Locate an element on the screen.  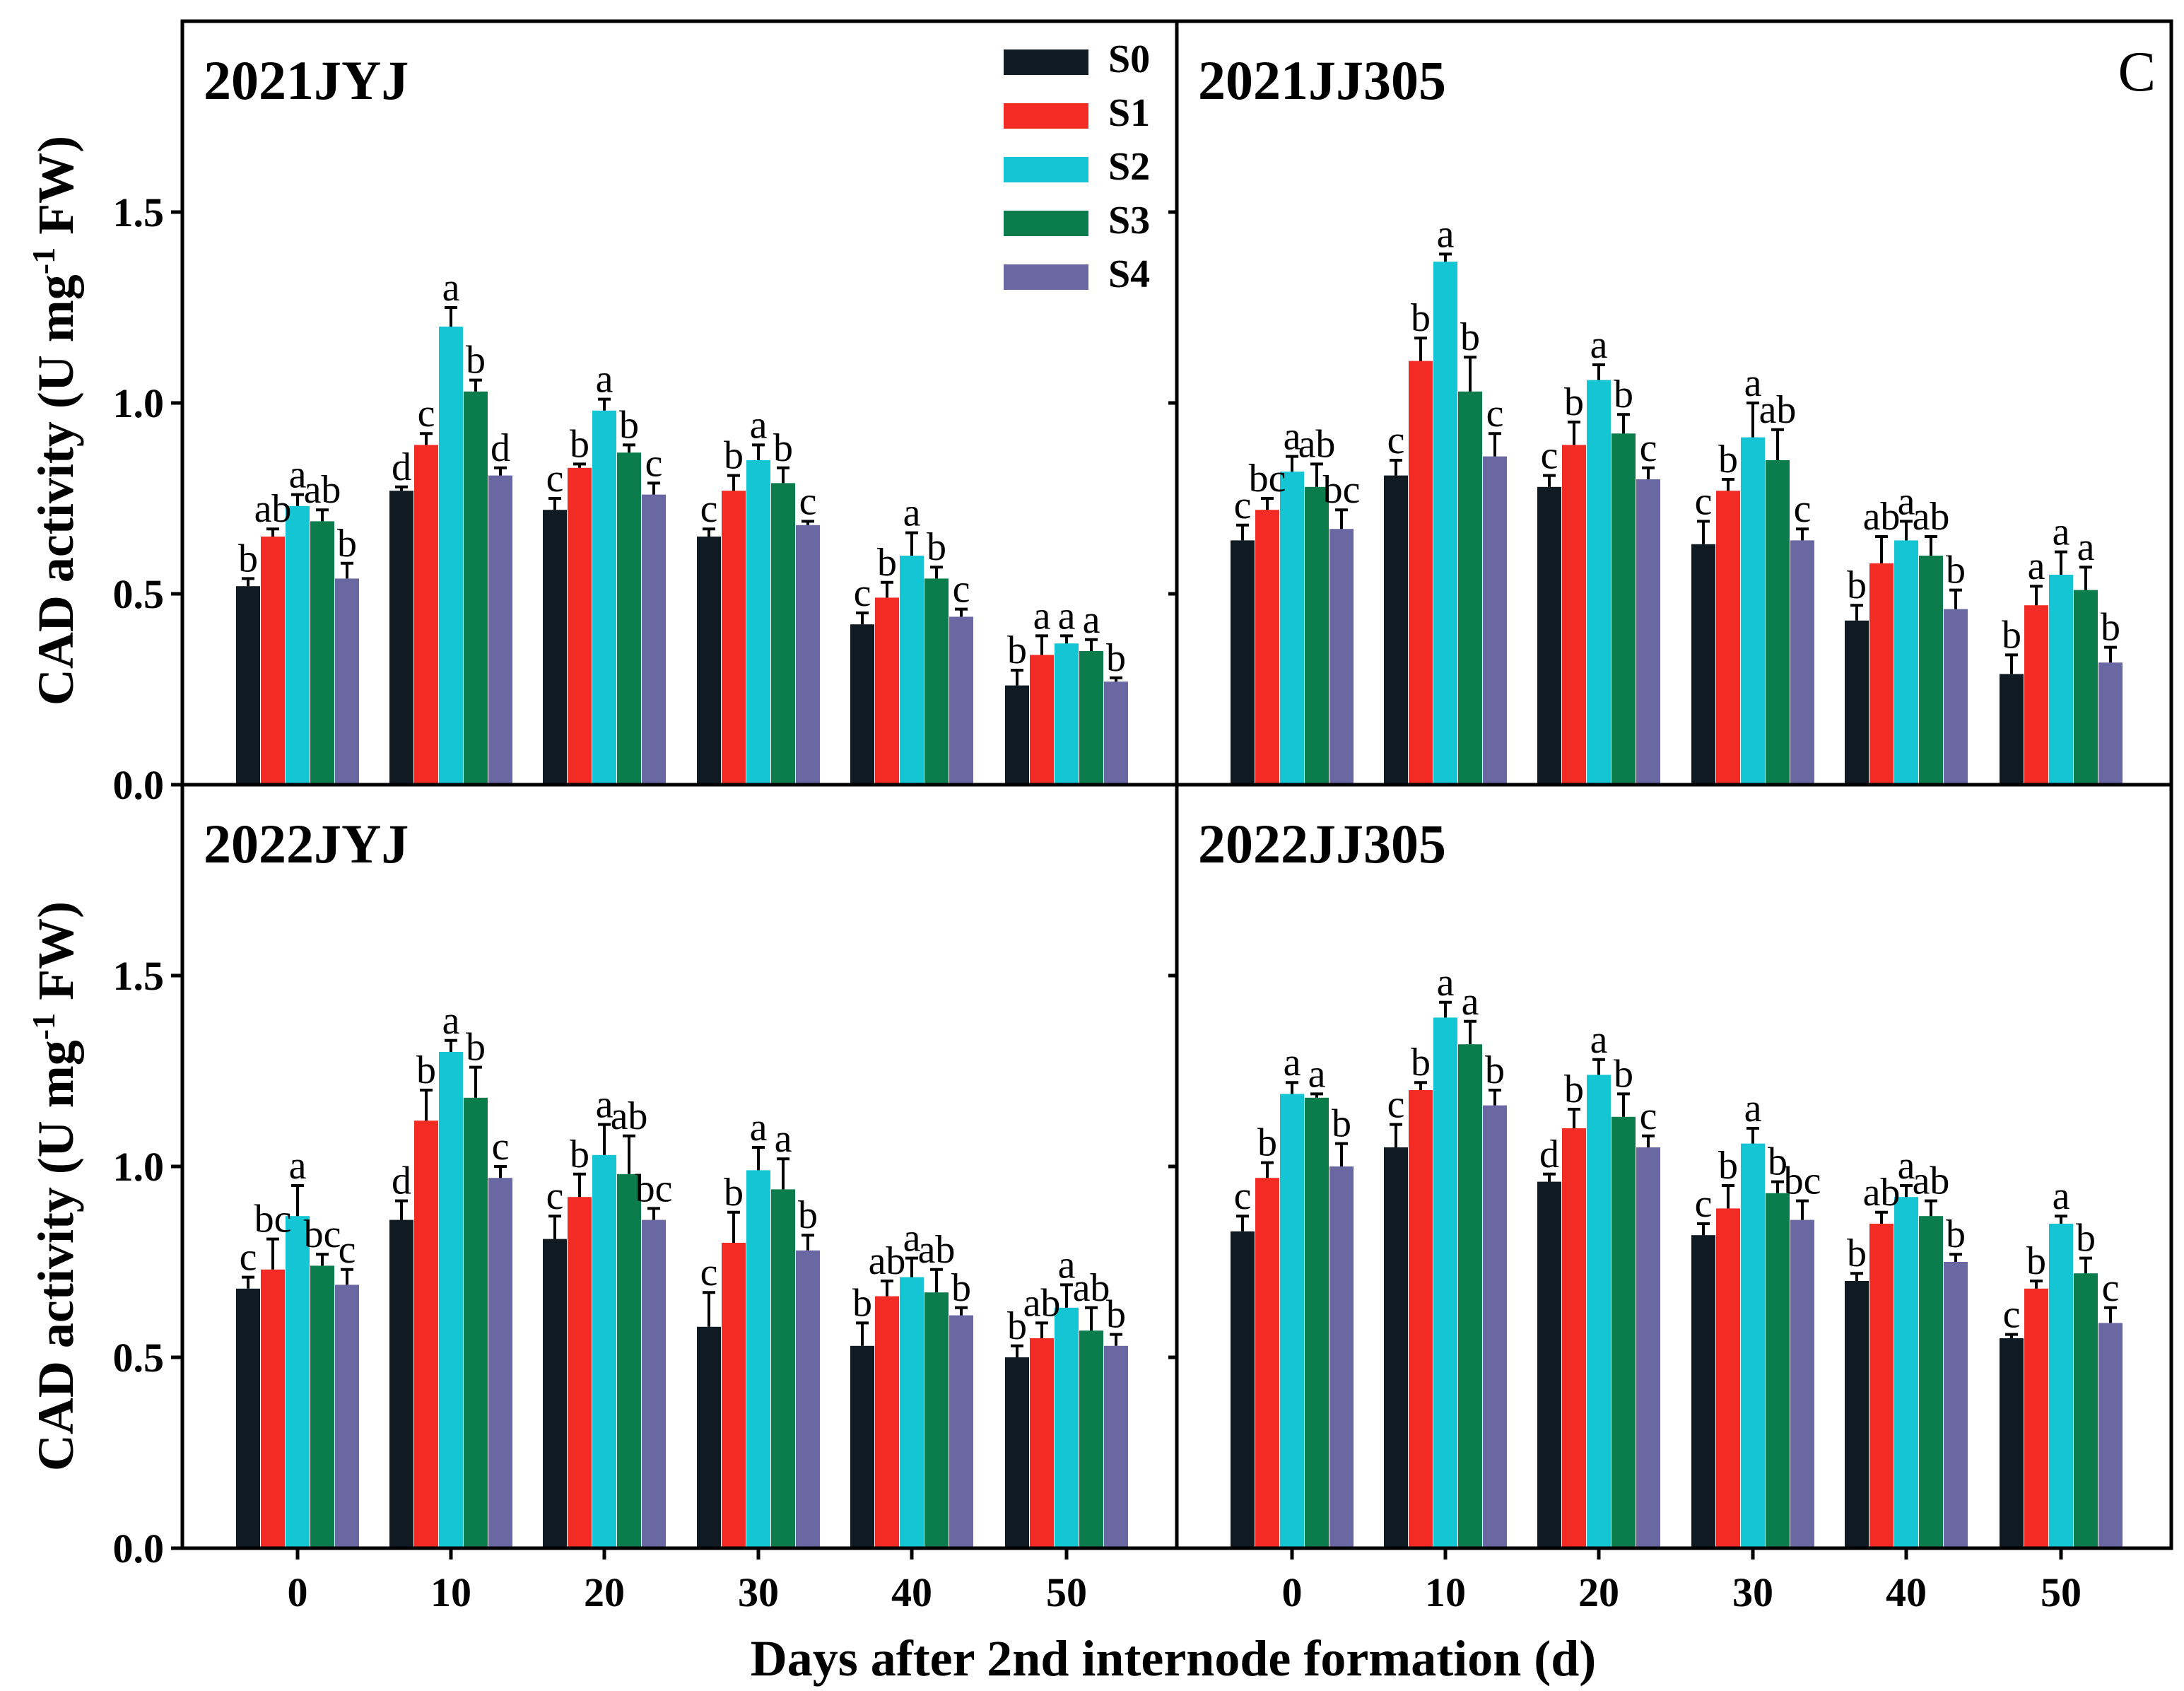
panel-title-2022JYJ: 2022JYJ is located at coordinates (307, 843).